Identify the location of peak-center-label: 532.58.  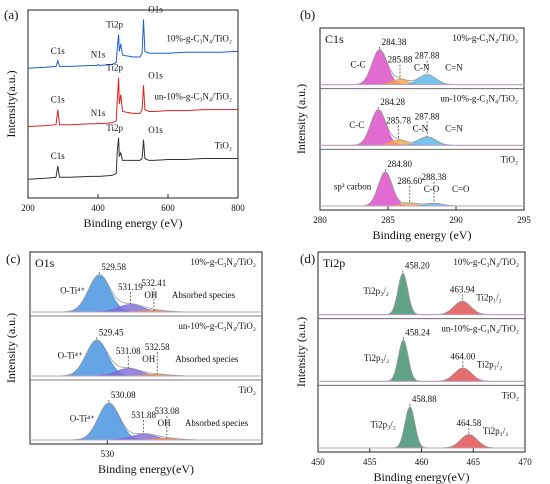
(157, 347).